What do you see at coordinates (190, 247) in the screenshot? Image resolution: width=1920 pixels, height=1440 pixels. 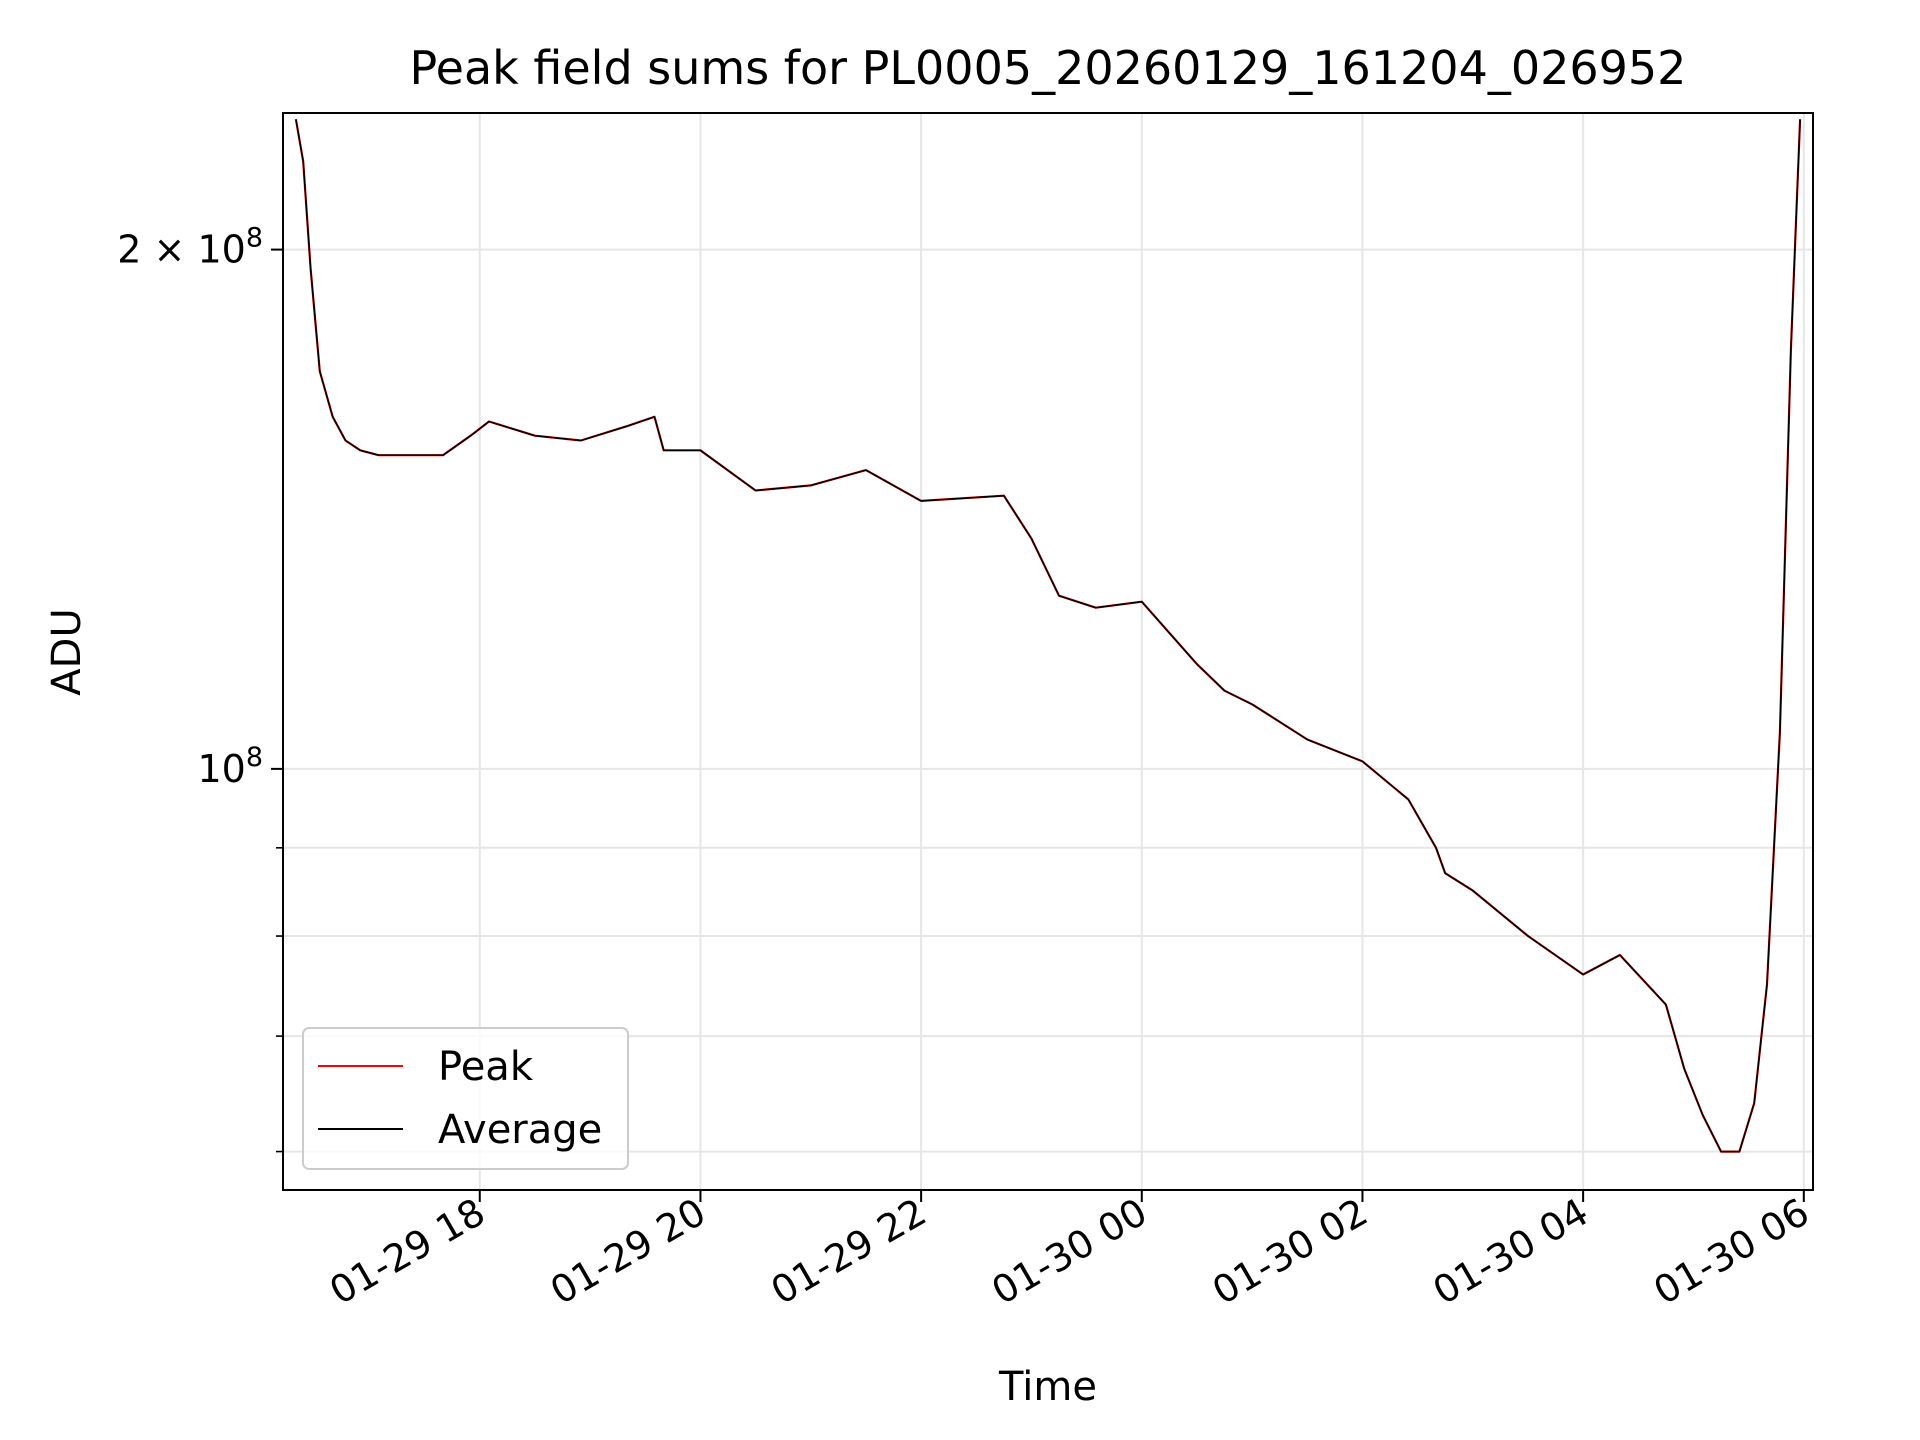 I see `y-tick-label: 2 × 108` at bounding box center [190, 247].